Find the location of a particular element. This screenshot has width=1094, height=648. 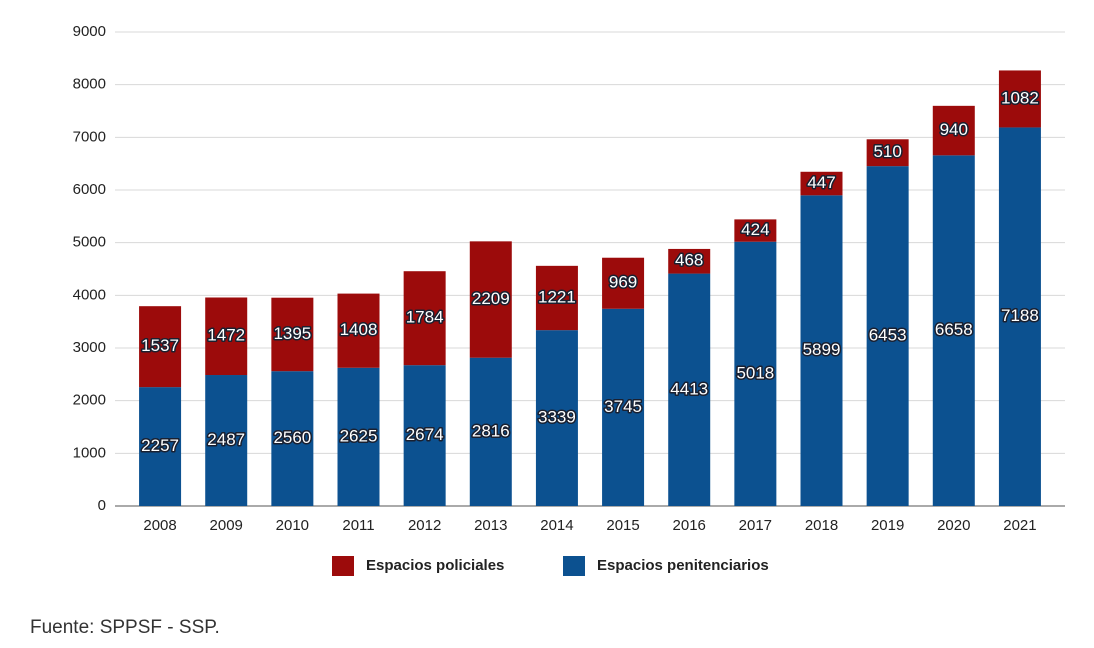

value-label: 6453 is located at coordinates (888, 335).